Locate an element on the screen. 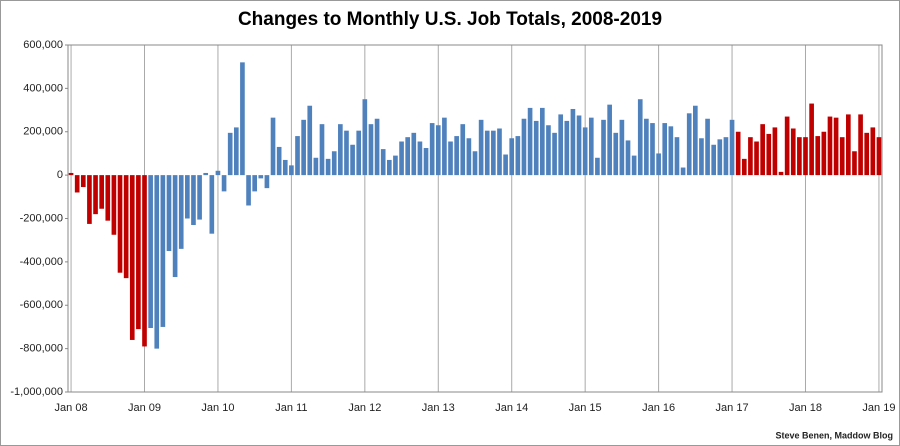 The height and width of the screenshot is (446, 900). y-tick-label: 600,000 is located at coordinates (43, 45).